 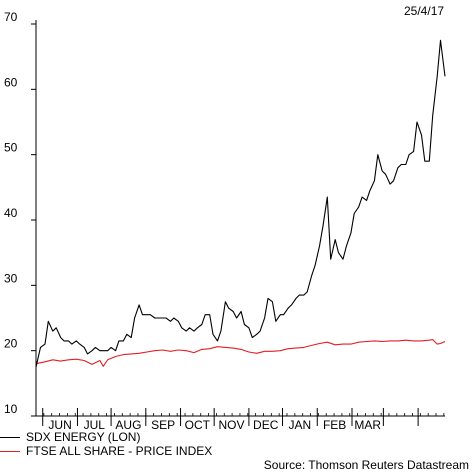 I want to click on y-tick-label: 60, so click(x=11, y=82).